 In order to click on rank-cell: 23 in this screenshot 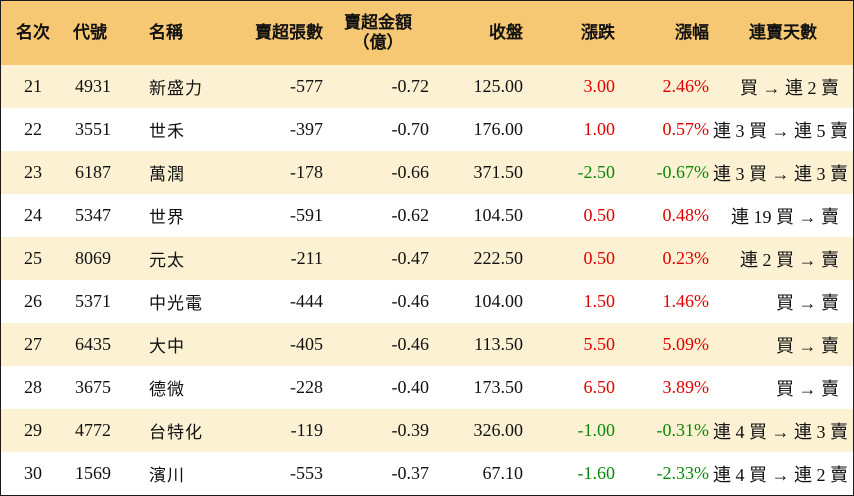, I will do `click(33, 172)`.